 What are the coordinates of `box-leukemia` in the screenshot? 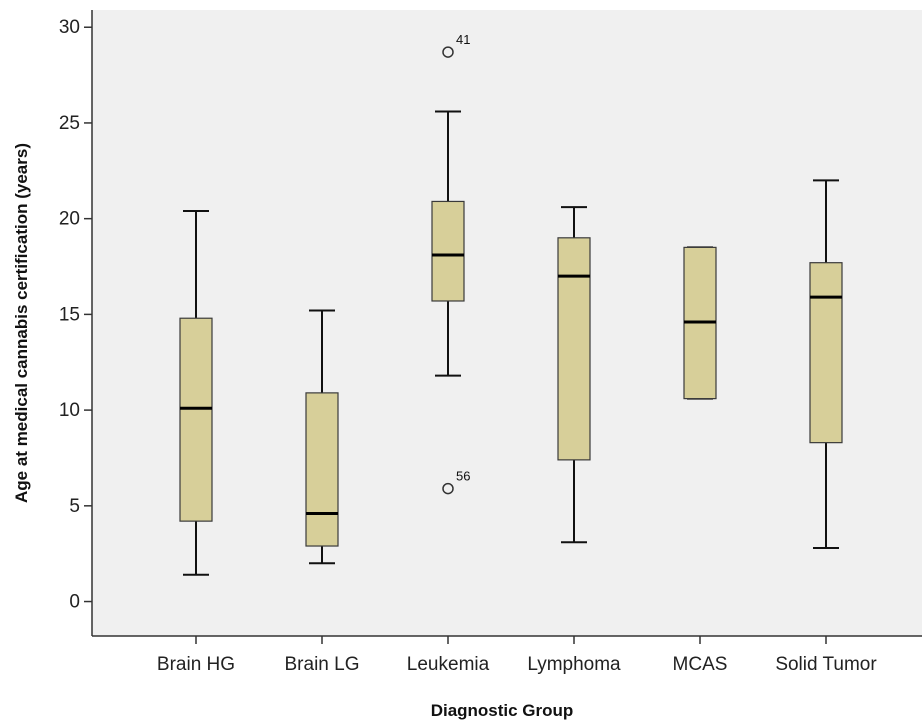 It's located at (448, 243).